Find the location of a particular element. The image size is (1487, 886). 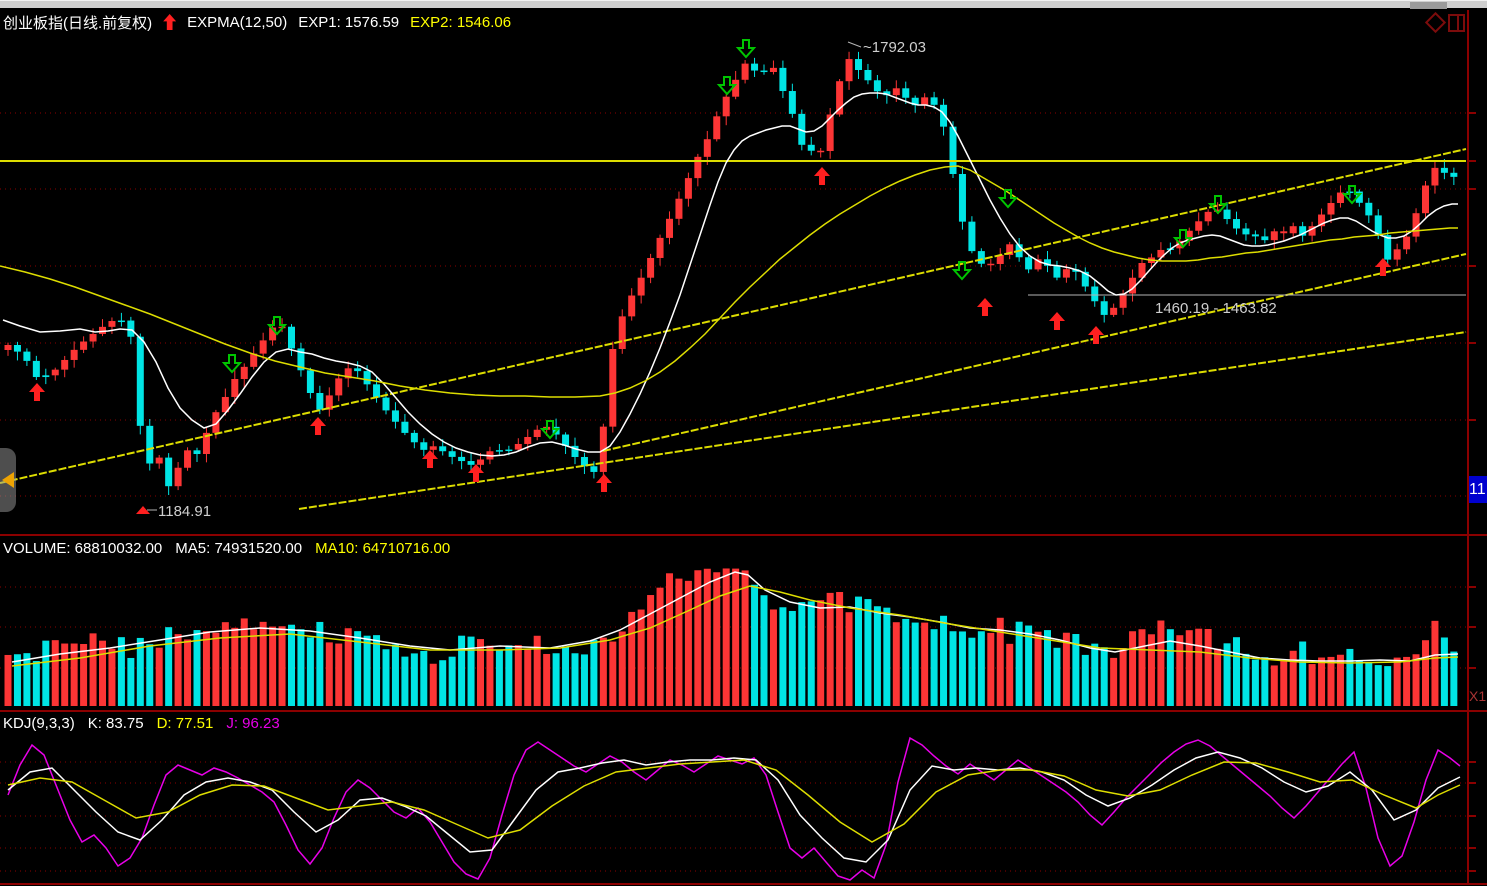

kdj-panel-header: KDJ(9,3,3) K: 83.75 D: 77.51 J: 96.23 is located at coordinates (141, 723).